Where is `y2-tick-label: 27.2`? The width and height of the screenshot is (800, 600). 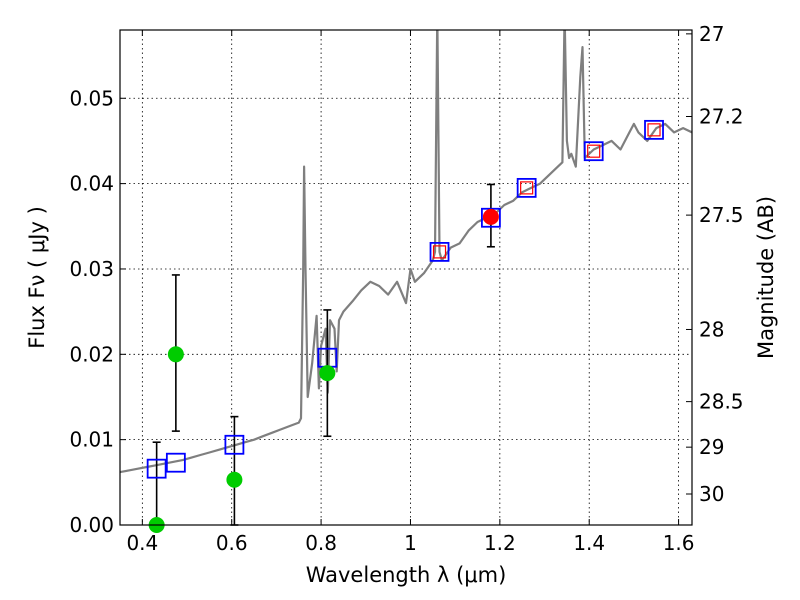
y2-tick-label: 27.2 is located at coordinates (721, 116).